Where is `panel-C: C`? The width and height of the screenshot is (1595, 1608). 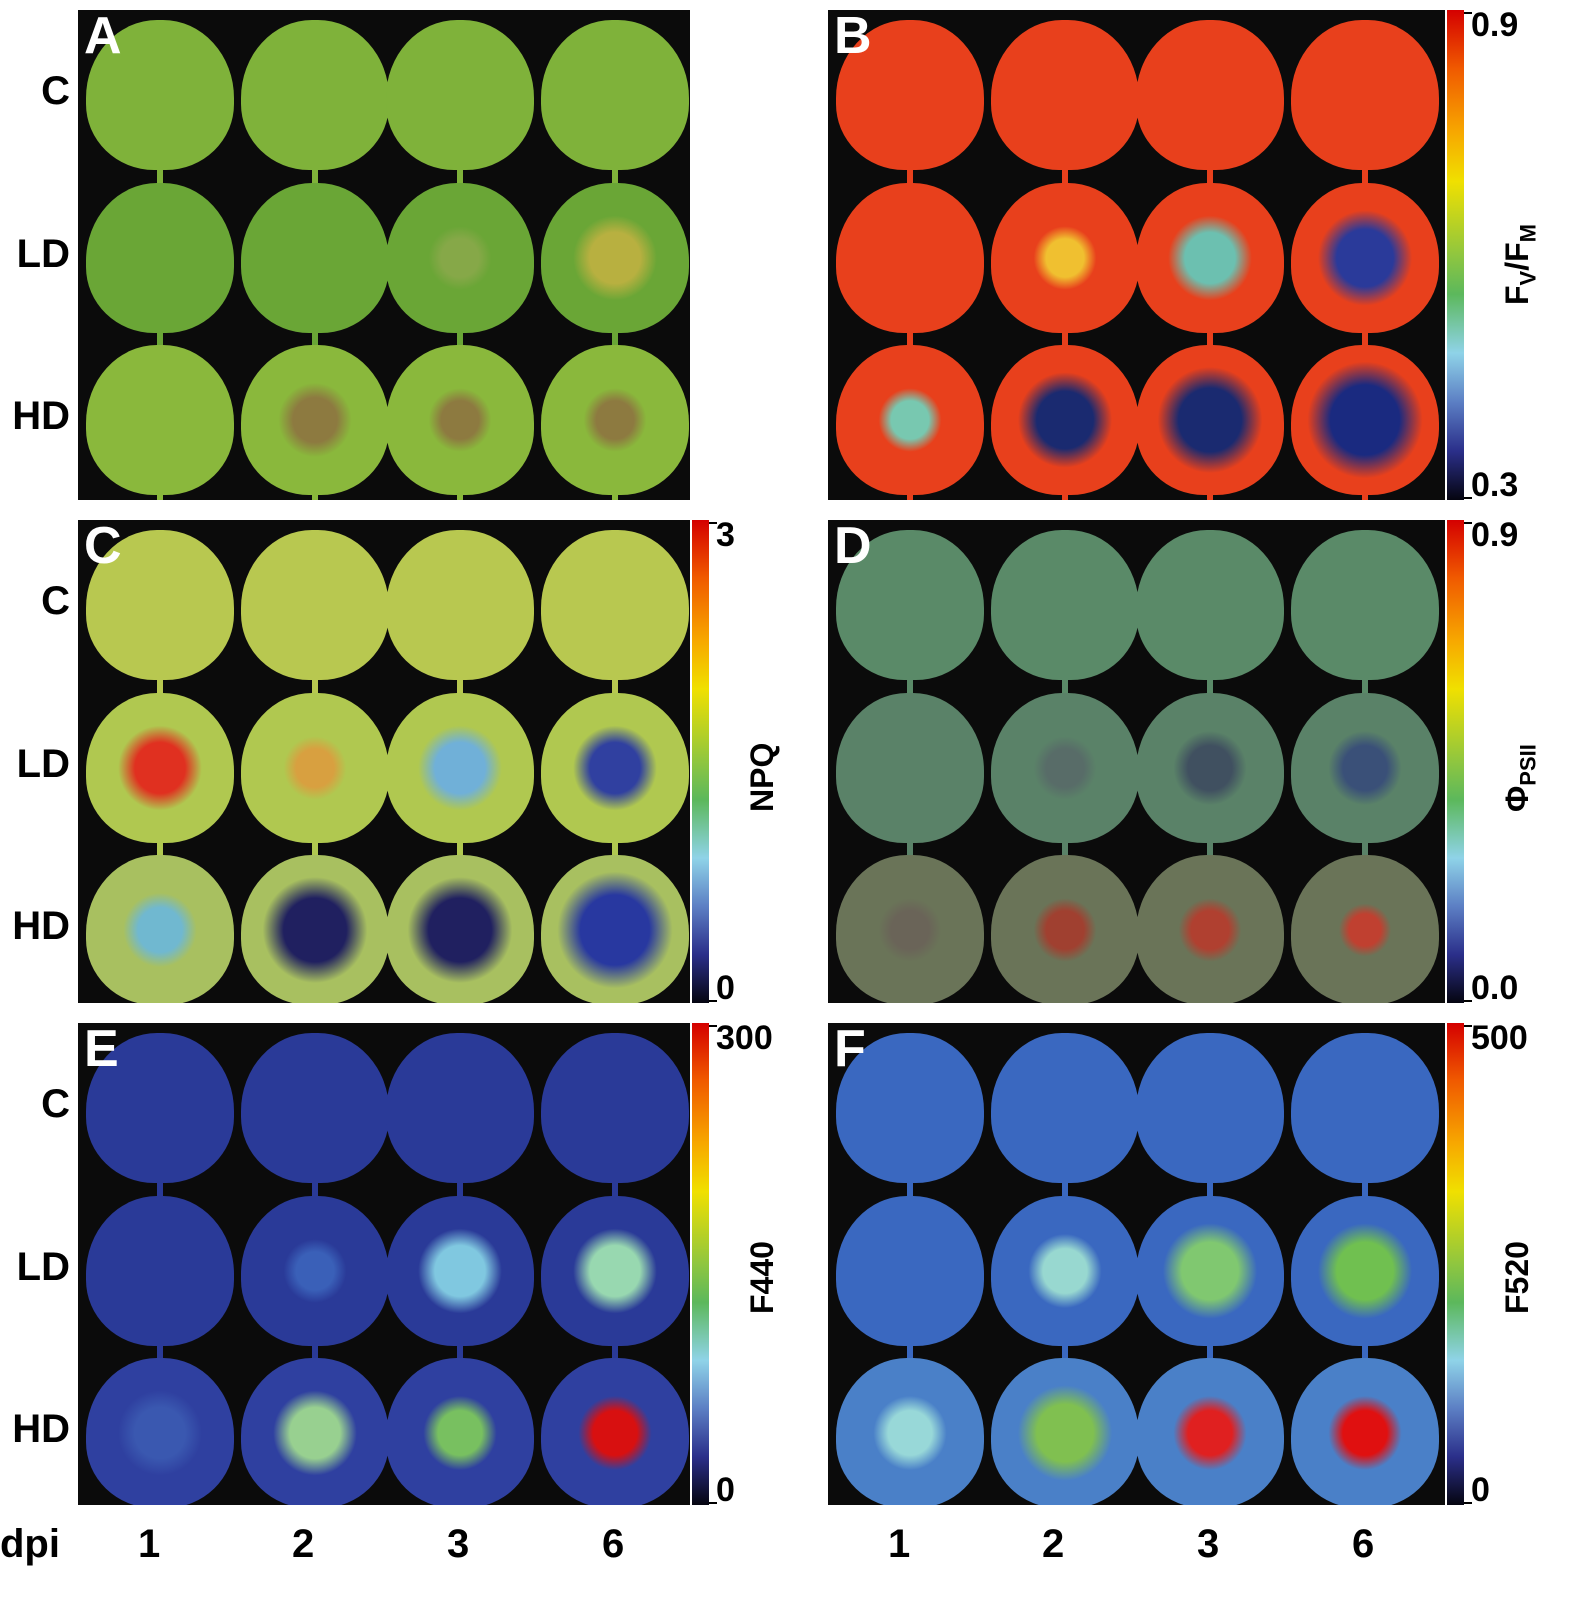
panel-C: C is located at coordinates (384, 761).